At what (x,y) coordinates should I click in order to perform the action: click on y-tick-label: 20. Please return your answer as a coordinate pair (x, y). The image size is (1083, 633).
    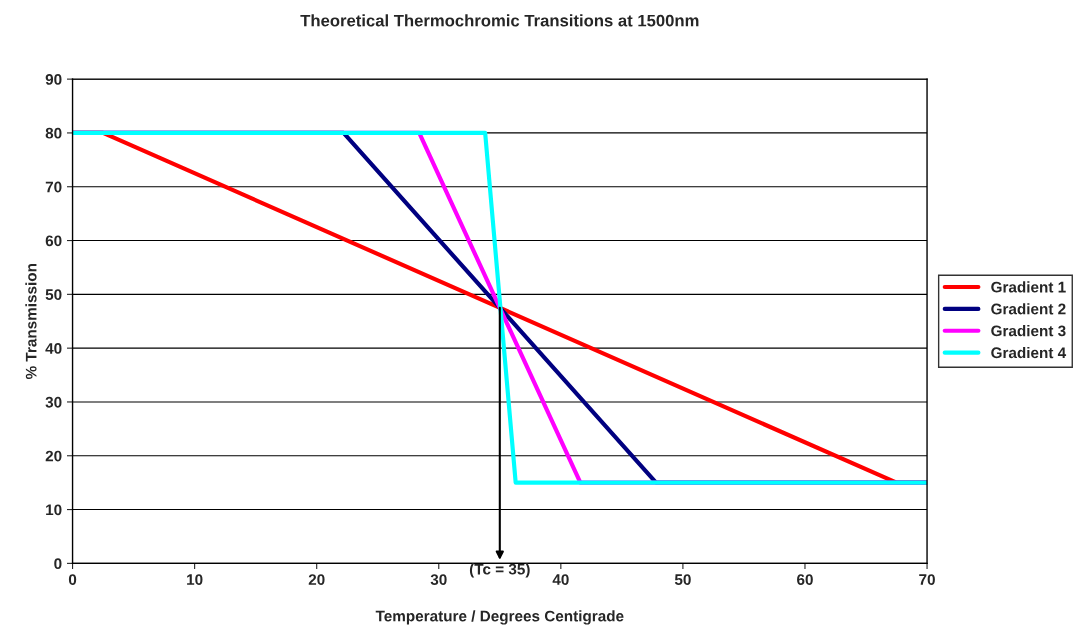
    Looking at the image, I should click on (53, 456).